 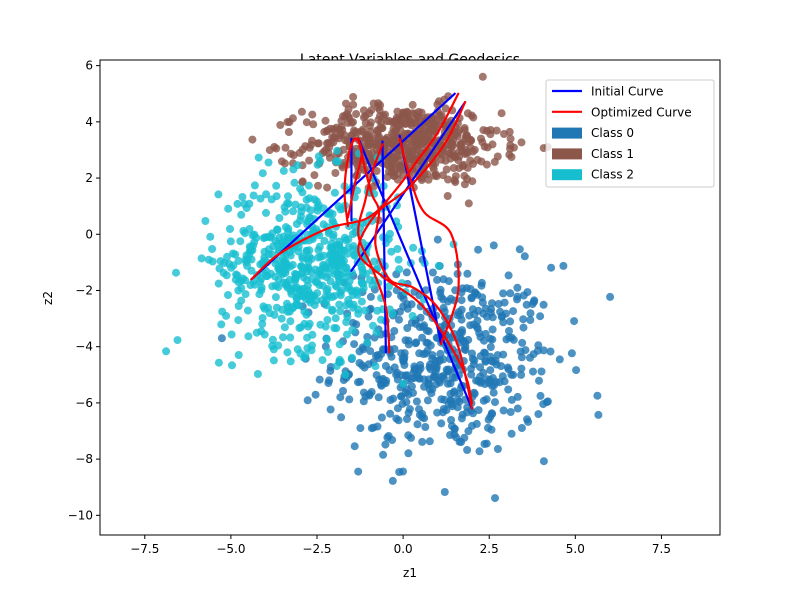 What do you see at coordinates (84, 290) in the screenshot?
I see `y-tick-label: −2` at bounding box center [84, 290].